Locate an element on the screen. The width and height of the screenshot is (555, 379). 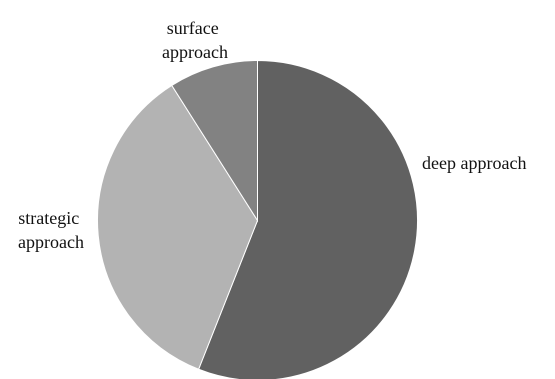
label-strategic-approach: strategic approach is located at coordinates (51, 230).